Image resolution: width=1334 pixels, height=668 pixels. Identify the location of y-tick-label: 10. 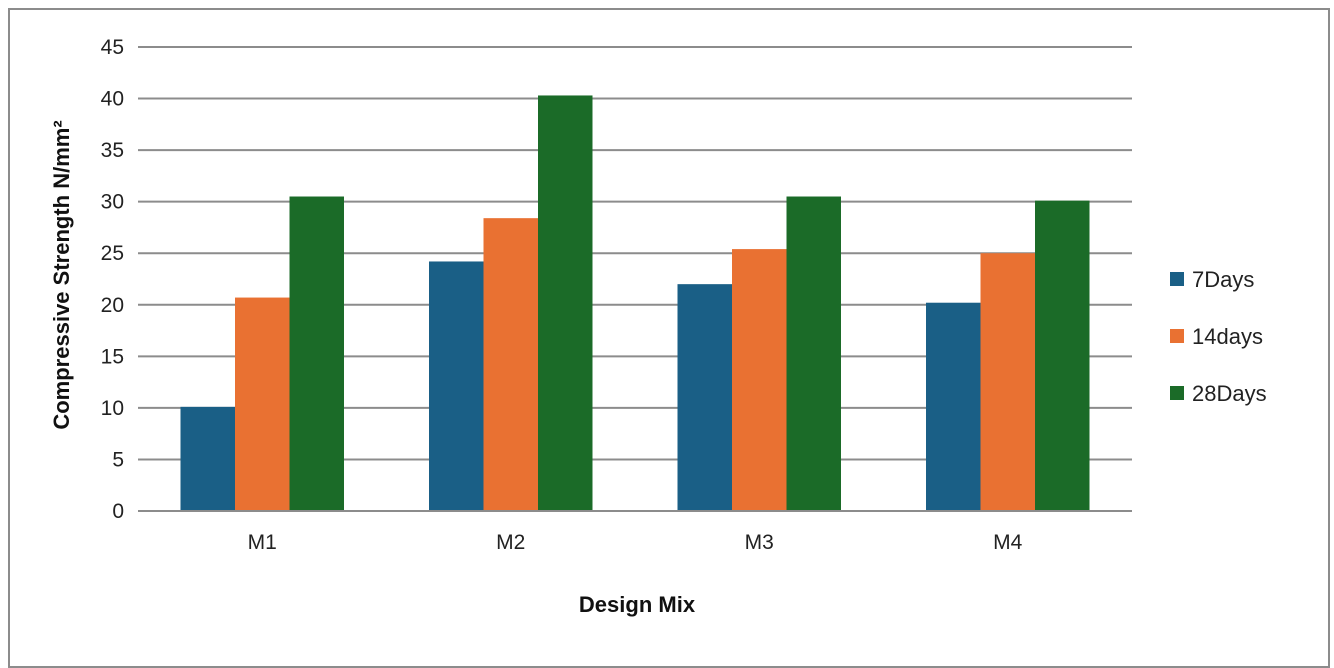
(112, 408).